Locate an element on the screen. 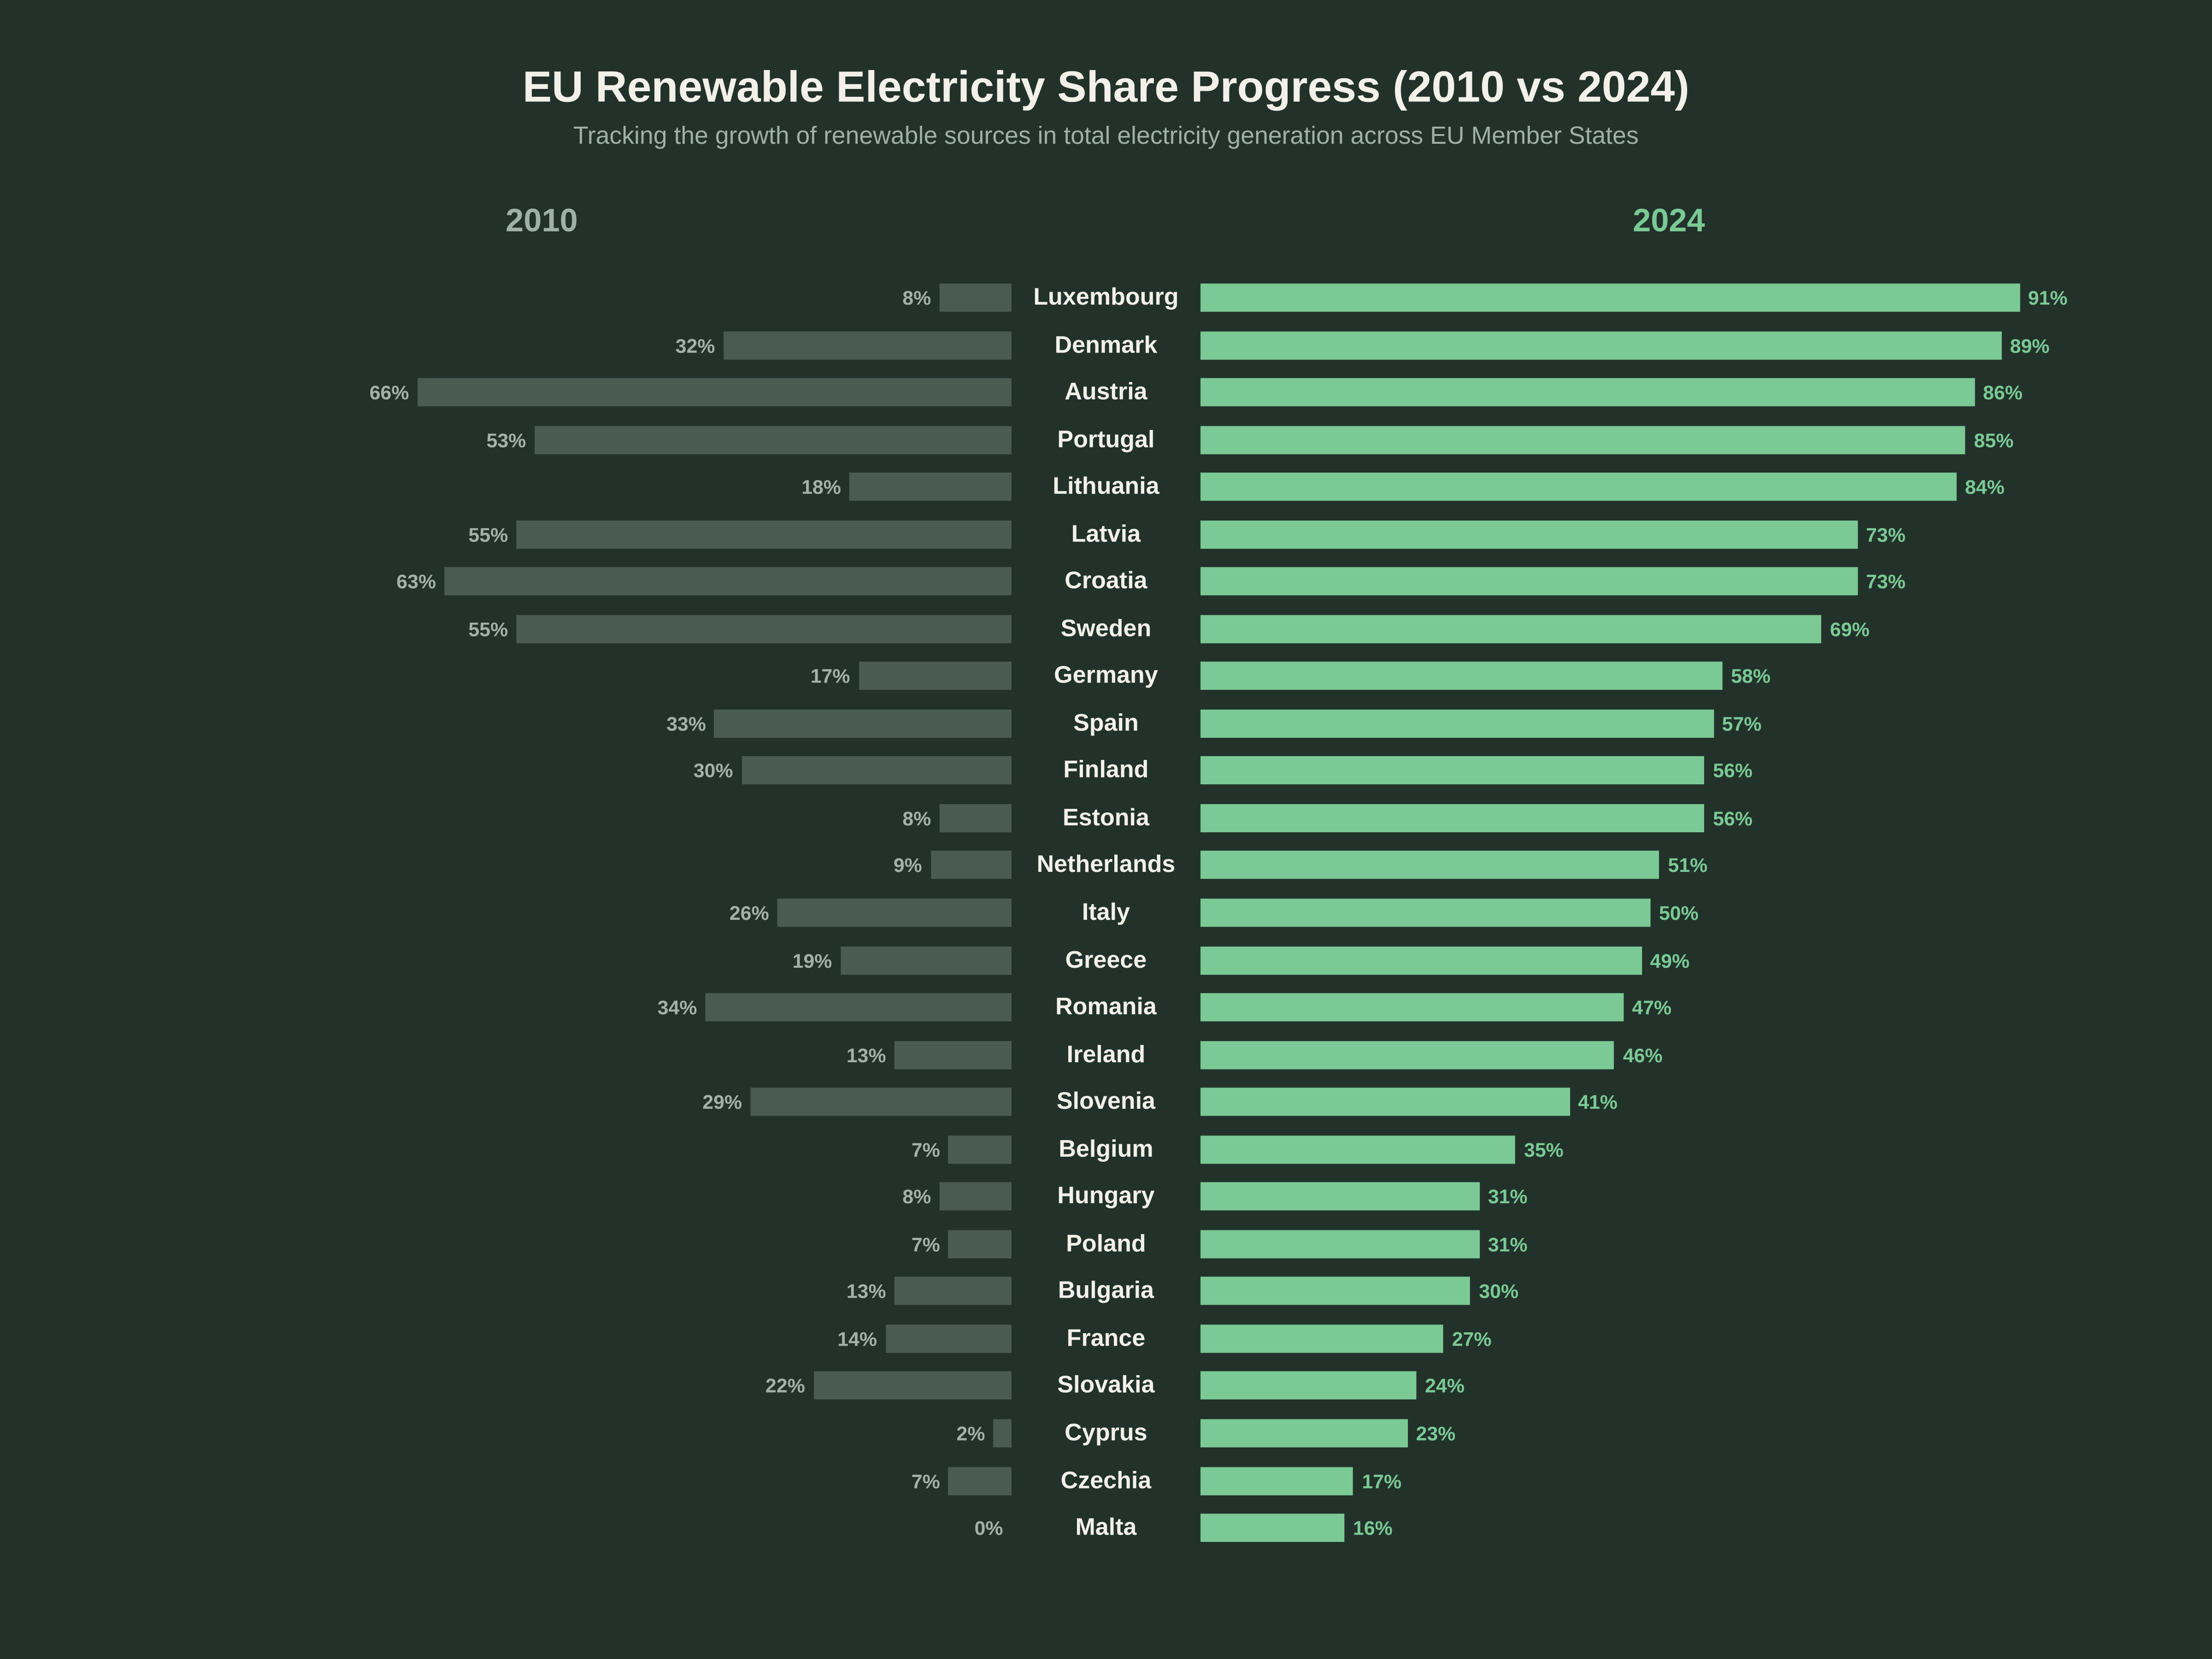 The height and width of the screenshot is (1659, 2212). value-label-2010: 2% is located at coordinates (970, 1433).